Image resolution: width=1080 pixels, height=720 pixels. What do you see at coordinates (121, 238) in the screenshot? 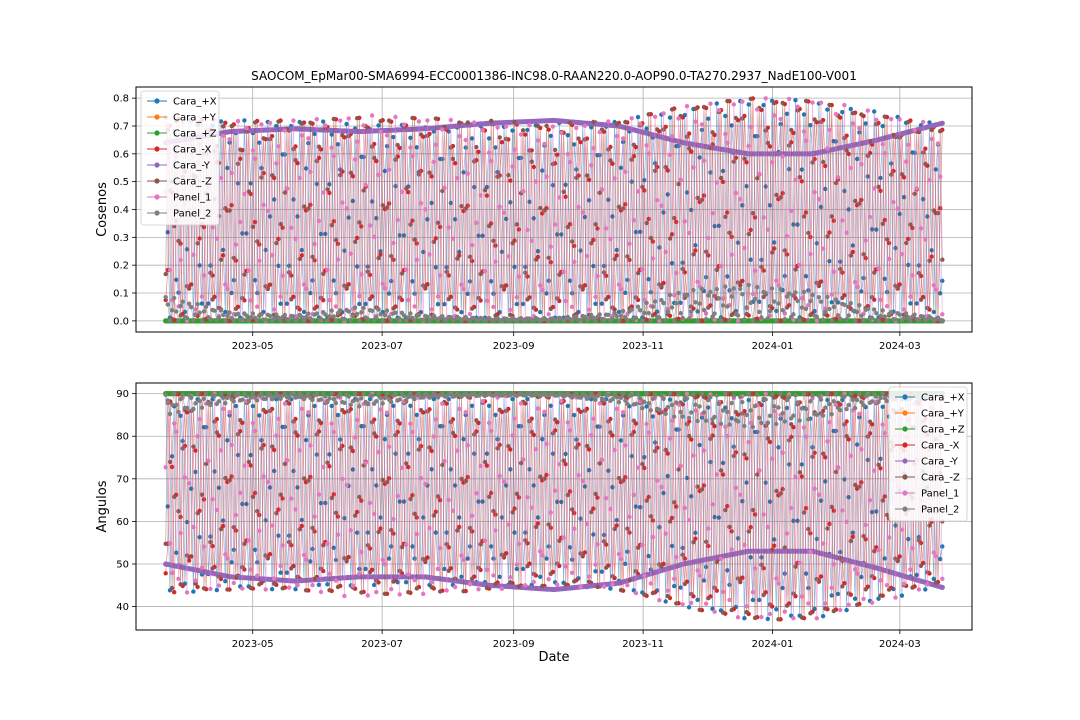
I see `y-tick-label: 0.3` at bounding box center [121, 238].